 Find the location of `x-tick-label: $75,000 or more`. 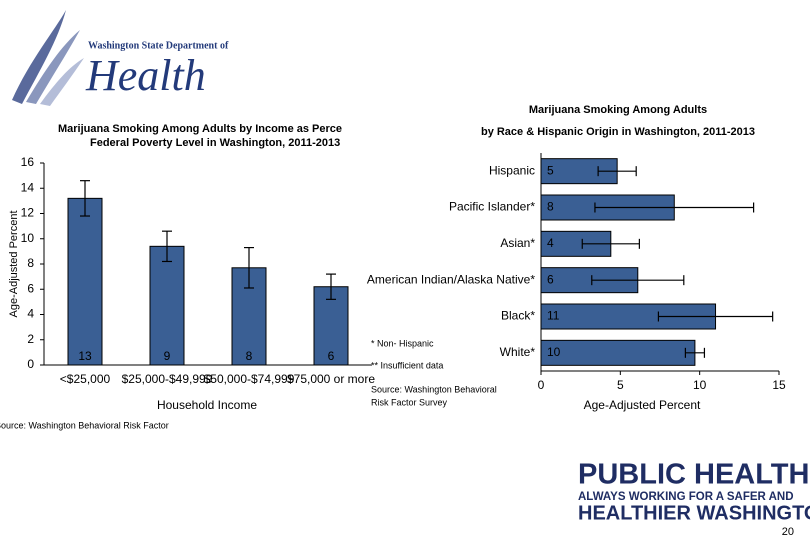

x-tick-label: $75,000 or more is located at coordinates (331, 379).